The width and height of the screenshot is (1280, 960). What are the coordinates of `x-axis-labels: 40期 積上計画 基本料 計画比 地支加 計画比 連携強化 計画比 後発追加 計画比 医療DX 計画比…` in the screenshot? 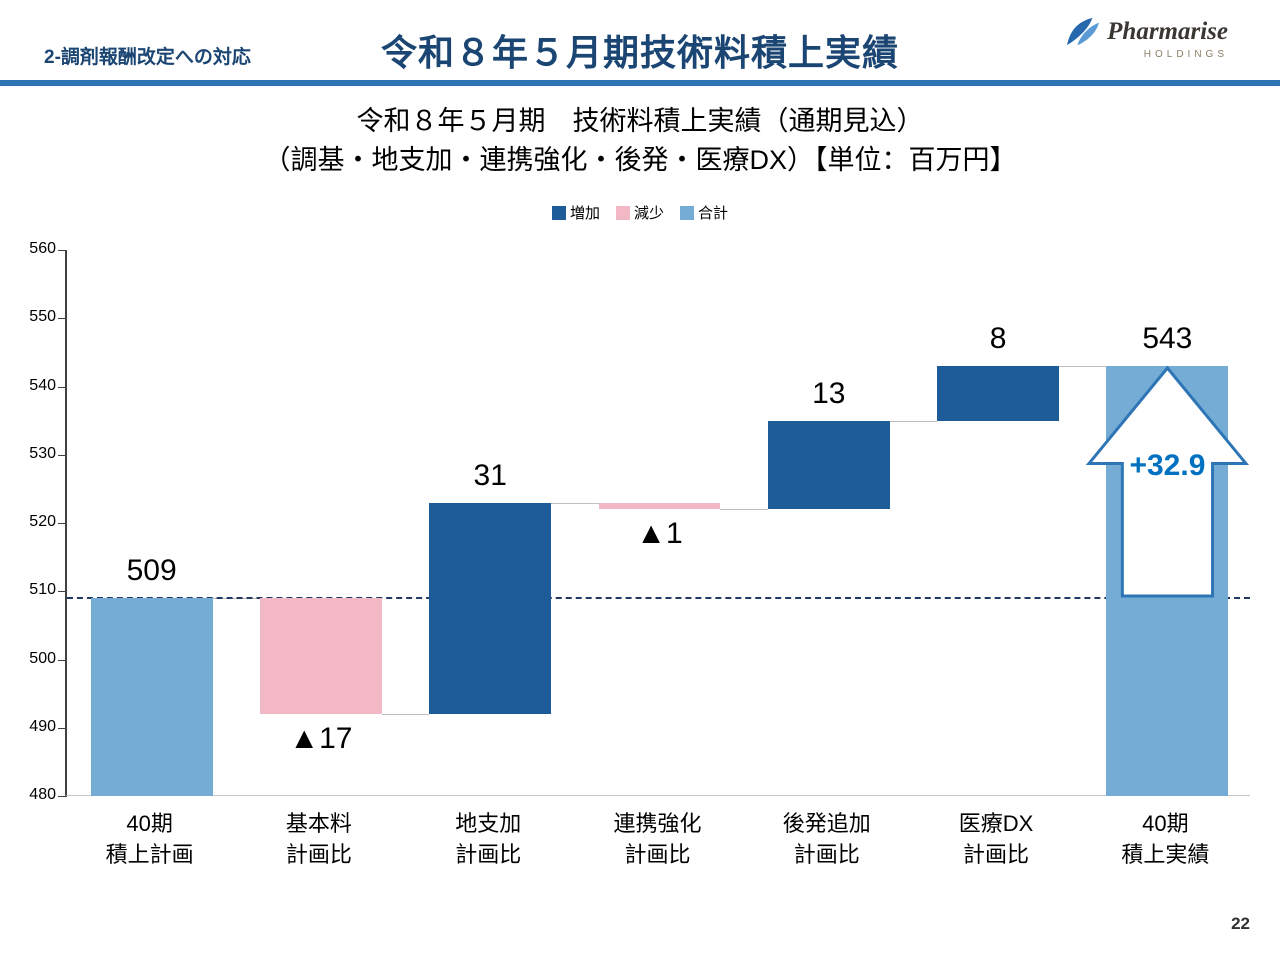 It's located at (657, 844).